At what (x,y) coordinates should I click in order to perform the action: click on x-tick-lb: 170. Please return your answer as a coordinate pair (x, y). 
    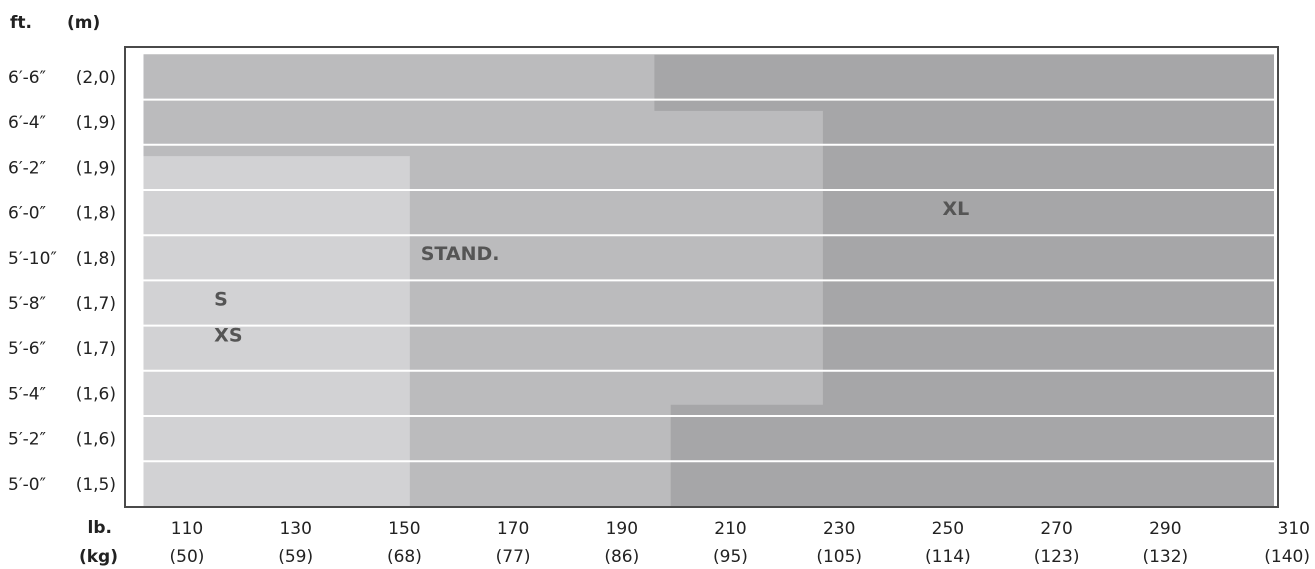
    Looking at the image, I should click on (513, 529).